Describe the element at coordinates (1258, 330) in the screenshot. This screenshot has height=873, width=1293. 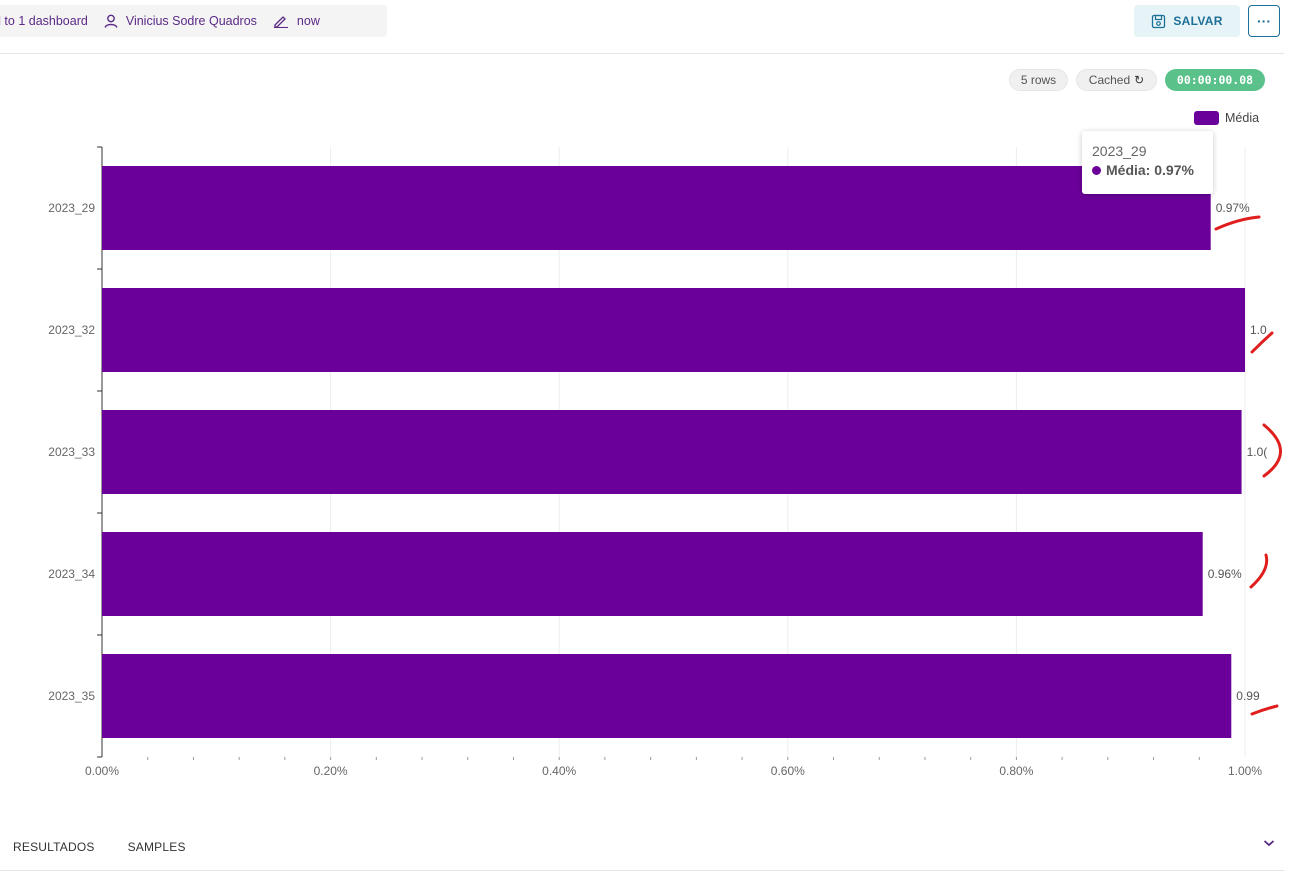
I see `data-label: 1.0` at that location.